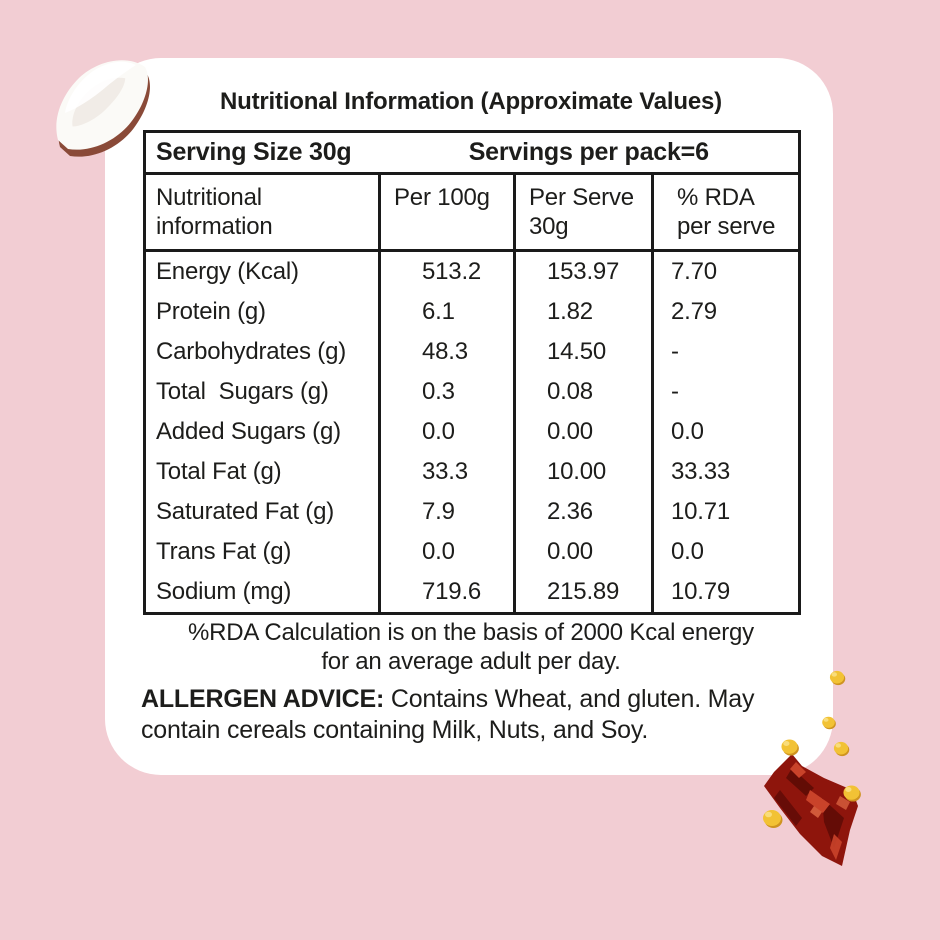 This screenshot has height=940, width=940. I want to click on nutrient-name-cell: Saturated Fat (g), so click(245, 511).